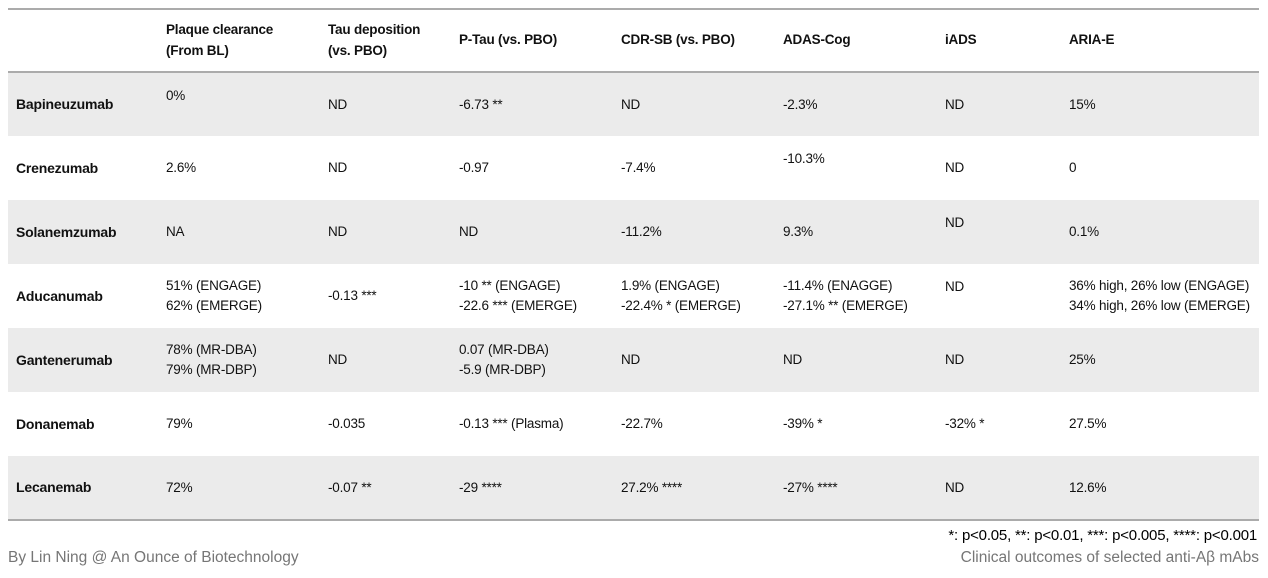  What do you see at coordinates (798, 232) in the screenshot?
I see `cell-adas-cog: 9.3%` at bounding box center [798, 232].